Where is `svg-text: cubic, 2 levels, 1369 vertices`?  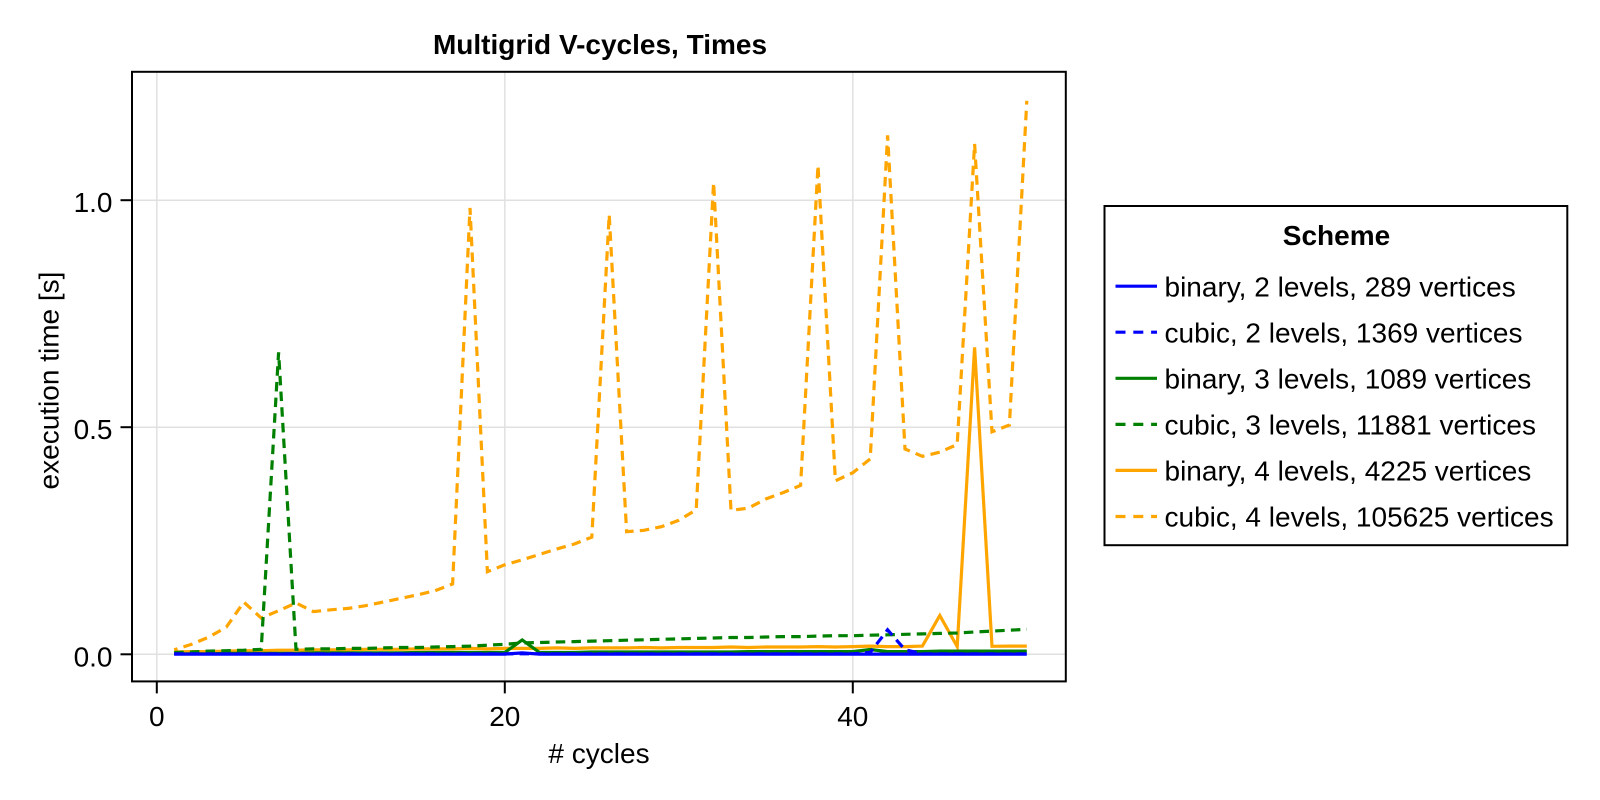
svg-text: cubic, 2 levels, 1369 vertices is located at coordinates (1344, 332).